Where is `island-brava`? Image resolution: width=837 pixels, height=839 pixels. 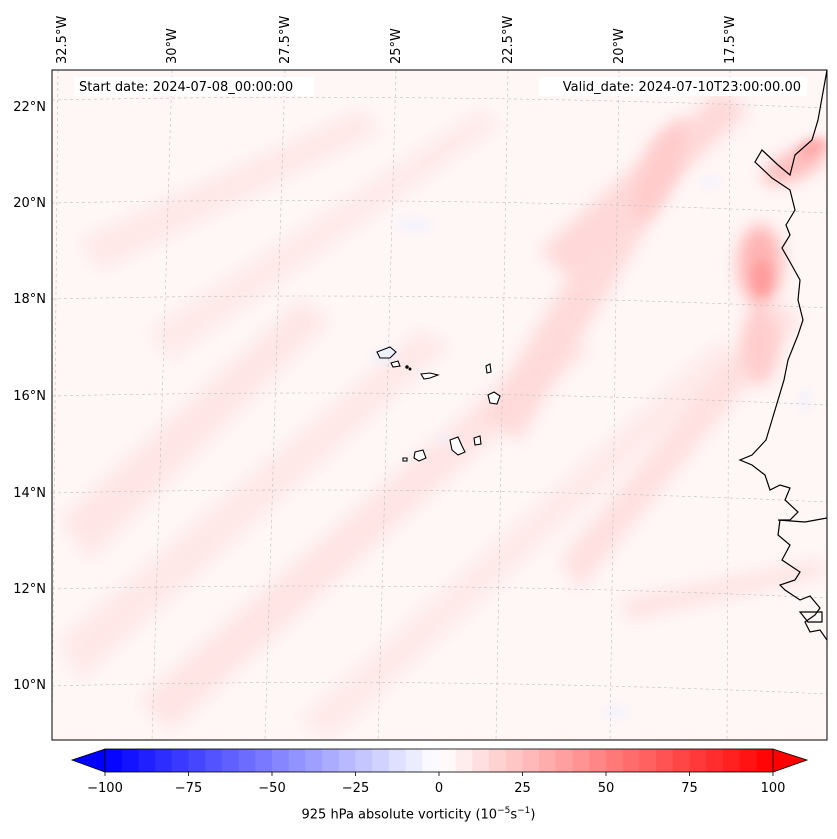
island-brava is located at coordinates (405, 459).